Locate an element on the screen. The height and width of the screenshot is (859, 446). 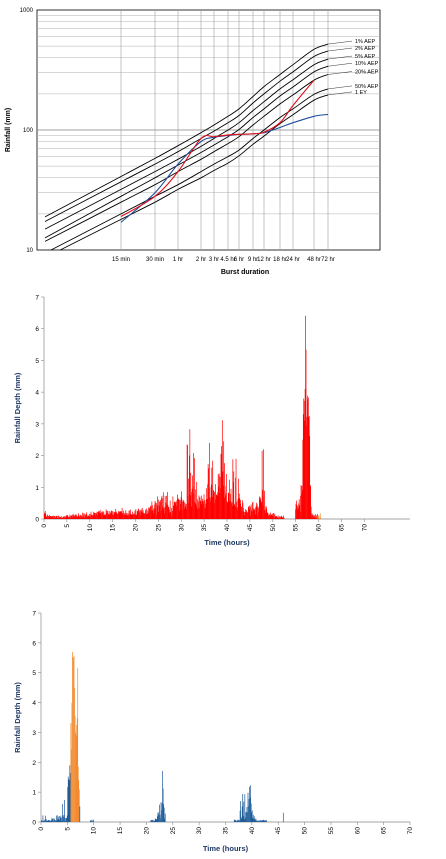
x-tick-label: 20 is located at coordinates (146, 831).